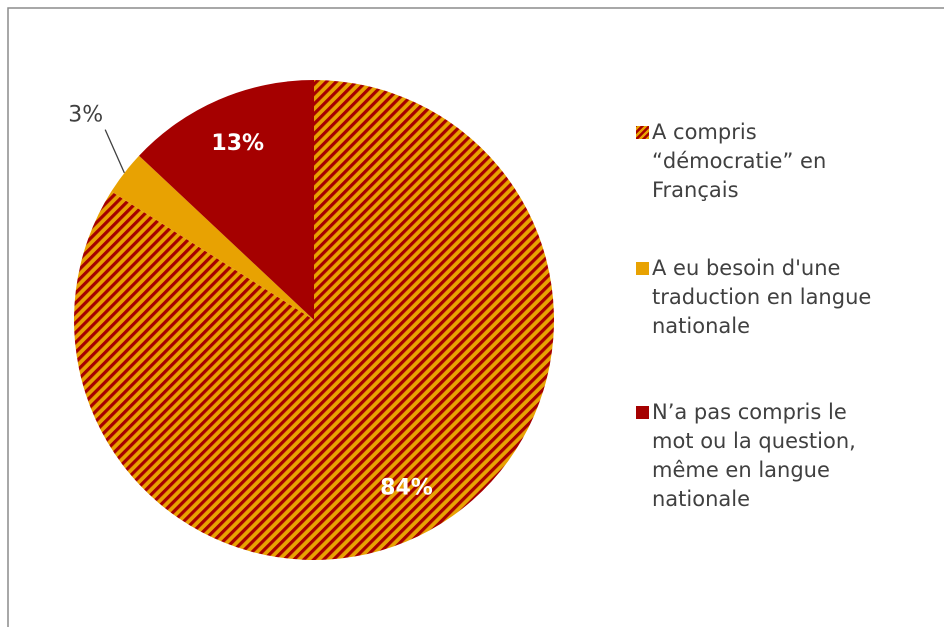 This screenshot has width=944, height=627. I want to click on leader-line, so click(114, 151).